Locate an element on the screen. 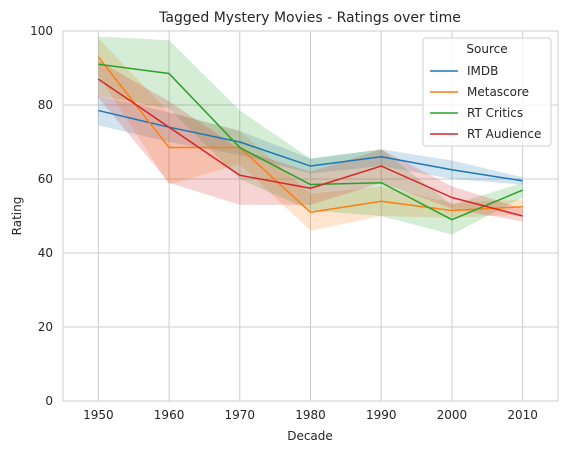 The height and width of the screenshot is (453, 568). x-tick-labels: 1950 1960 1970 1980 1990 2000 2010 is located at coordinates (310, 415).